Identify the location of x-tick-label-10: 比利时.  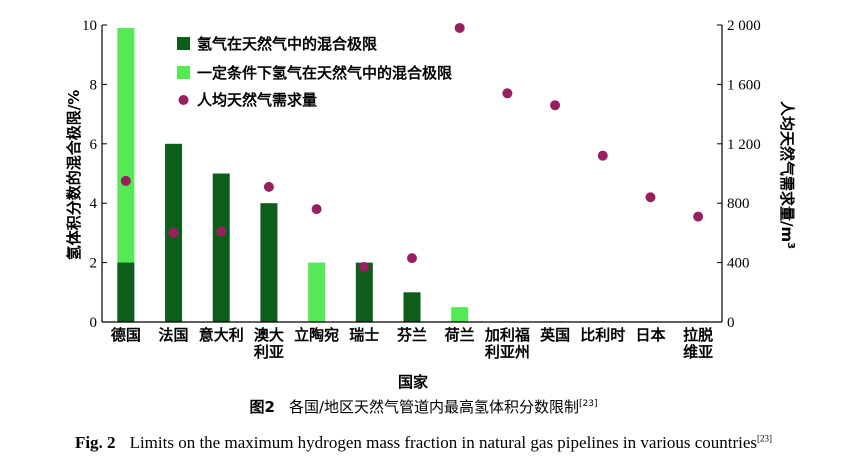
(602, 335).